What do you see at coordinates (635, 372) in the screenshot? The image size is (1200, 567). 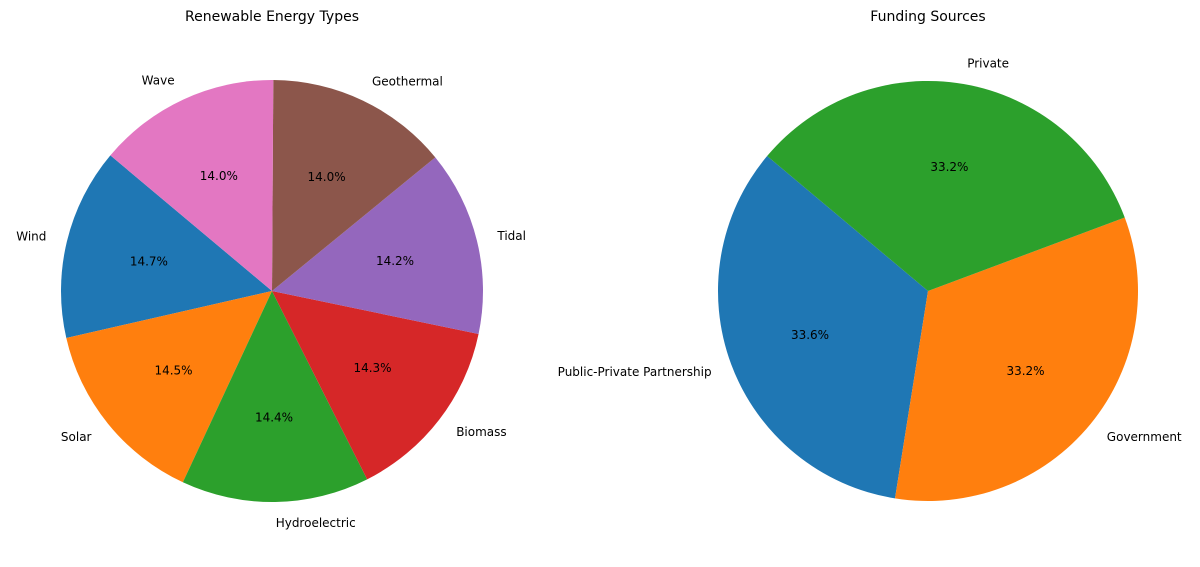 I see `category-label-public-private-partnership: Public-Private Partnership` at bounding box center [635, 372].